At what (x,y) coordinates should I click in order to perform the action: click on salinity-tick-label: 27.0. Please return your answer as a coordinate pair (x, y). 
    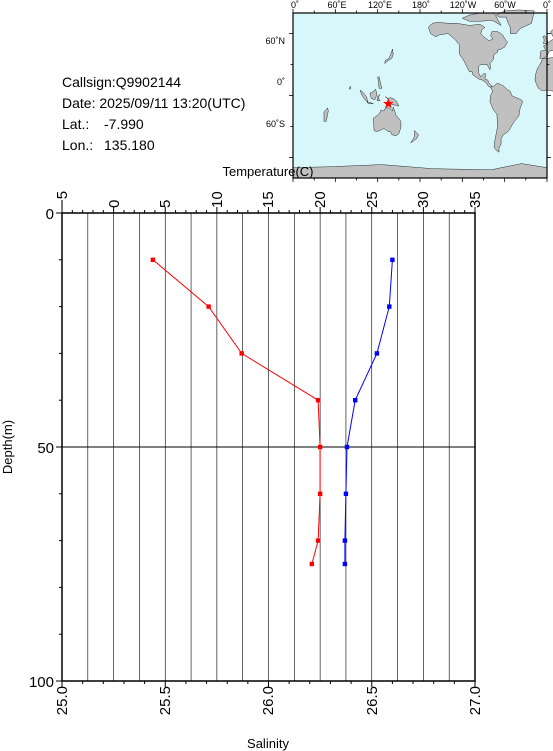
    Looking at the image, I should click on (475, 700).